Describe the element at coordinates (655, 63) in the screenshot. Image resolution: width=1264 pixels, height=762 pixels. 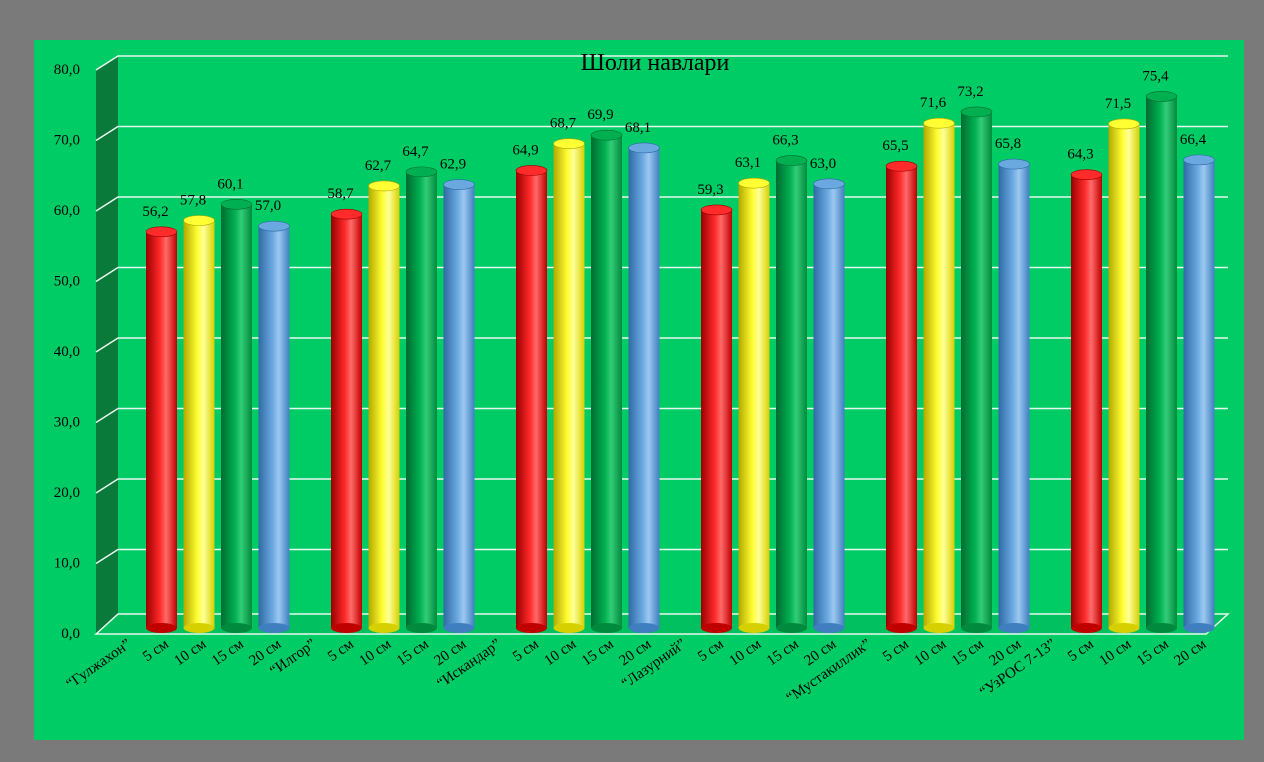
I see `chart-title: Шоли навлари` at that location.